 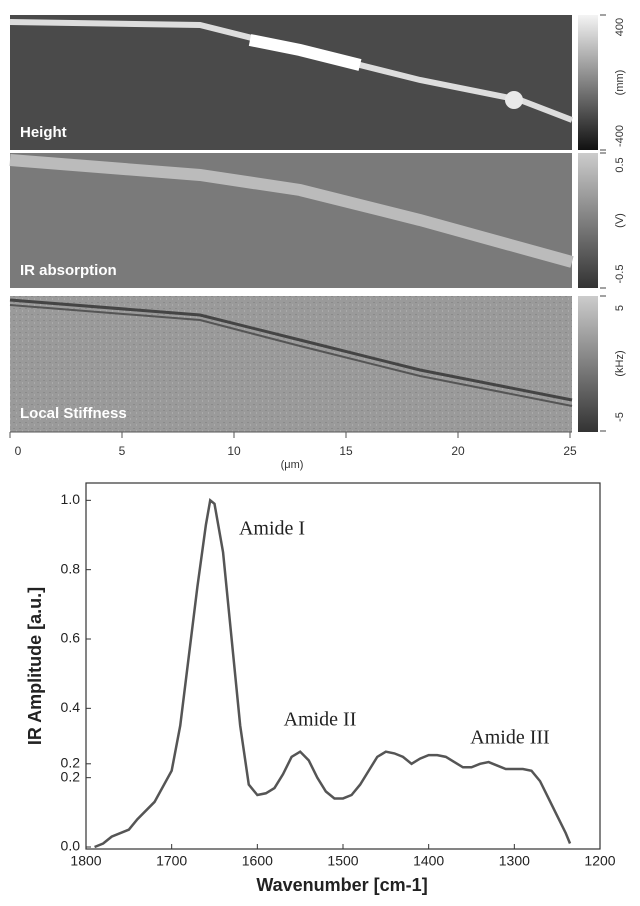 What do you see at coordinates (68, 270) in the screenshot?
I see `panel-label: IR absorption` at bounding box center [68, 270].